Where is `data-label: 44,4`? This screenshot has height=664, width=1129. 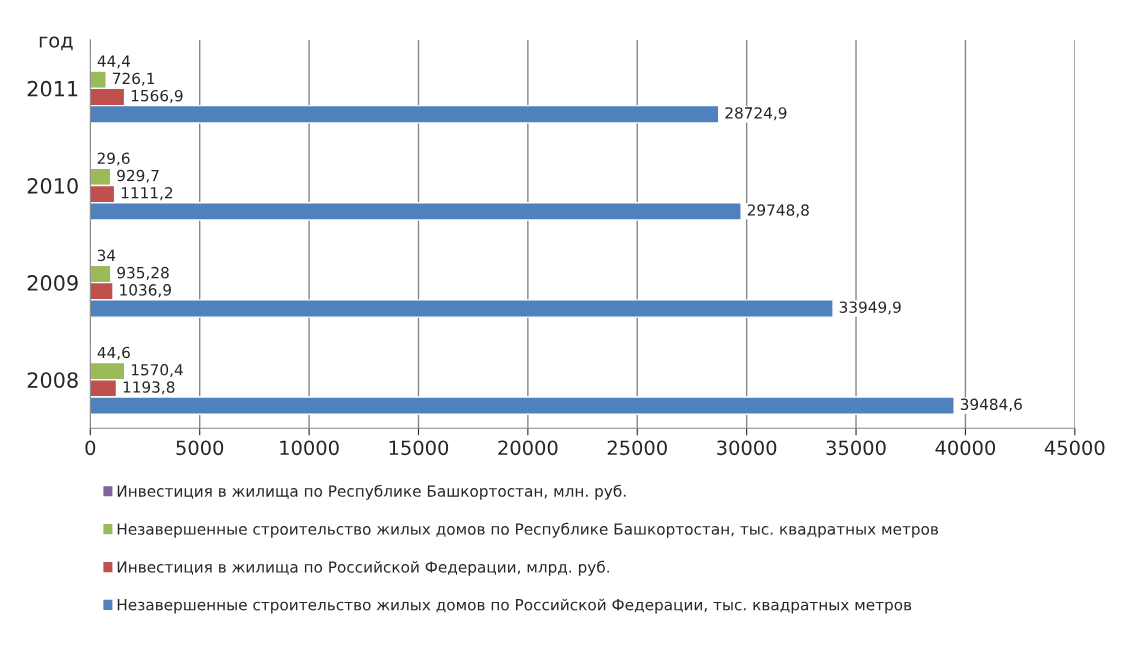
data-label: 44,4 is located at coordinates (114, 62).